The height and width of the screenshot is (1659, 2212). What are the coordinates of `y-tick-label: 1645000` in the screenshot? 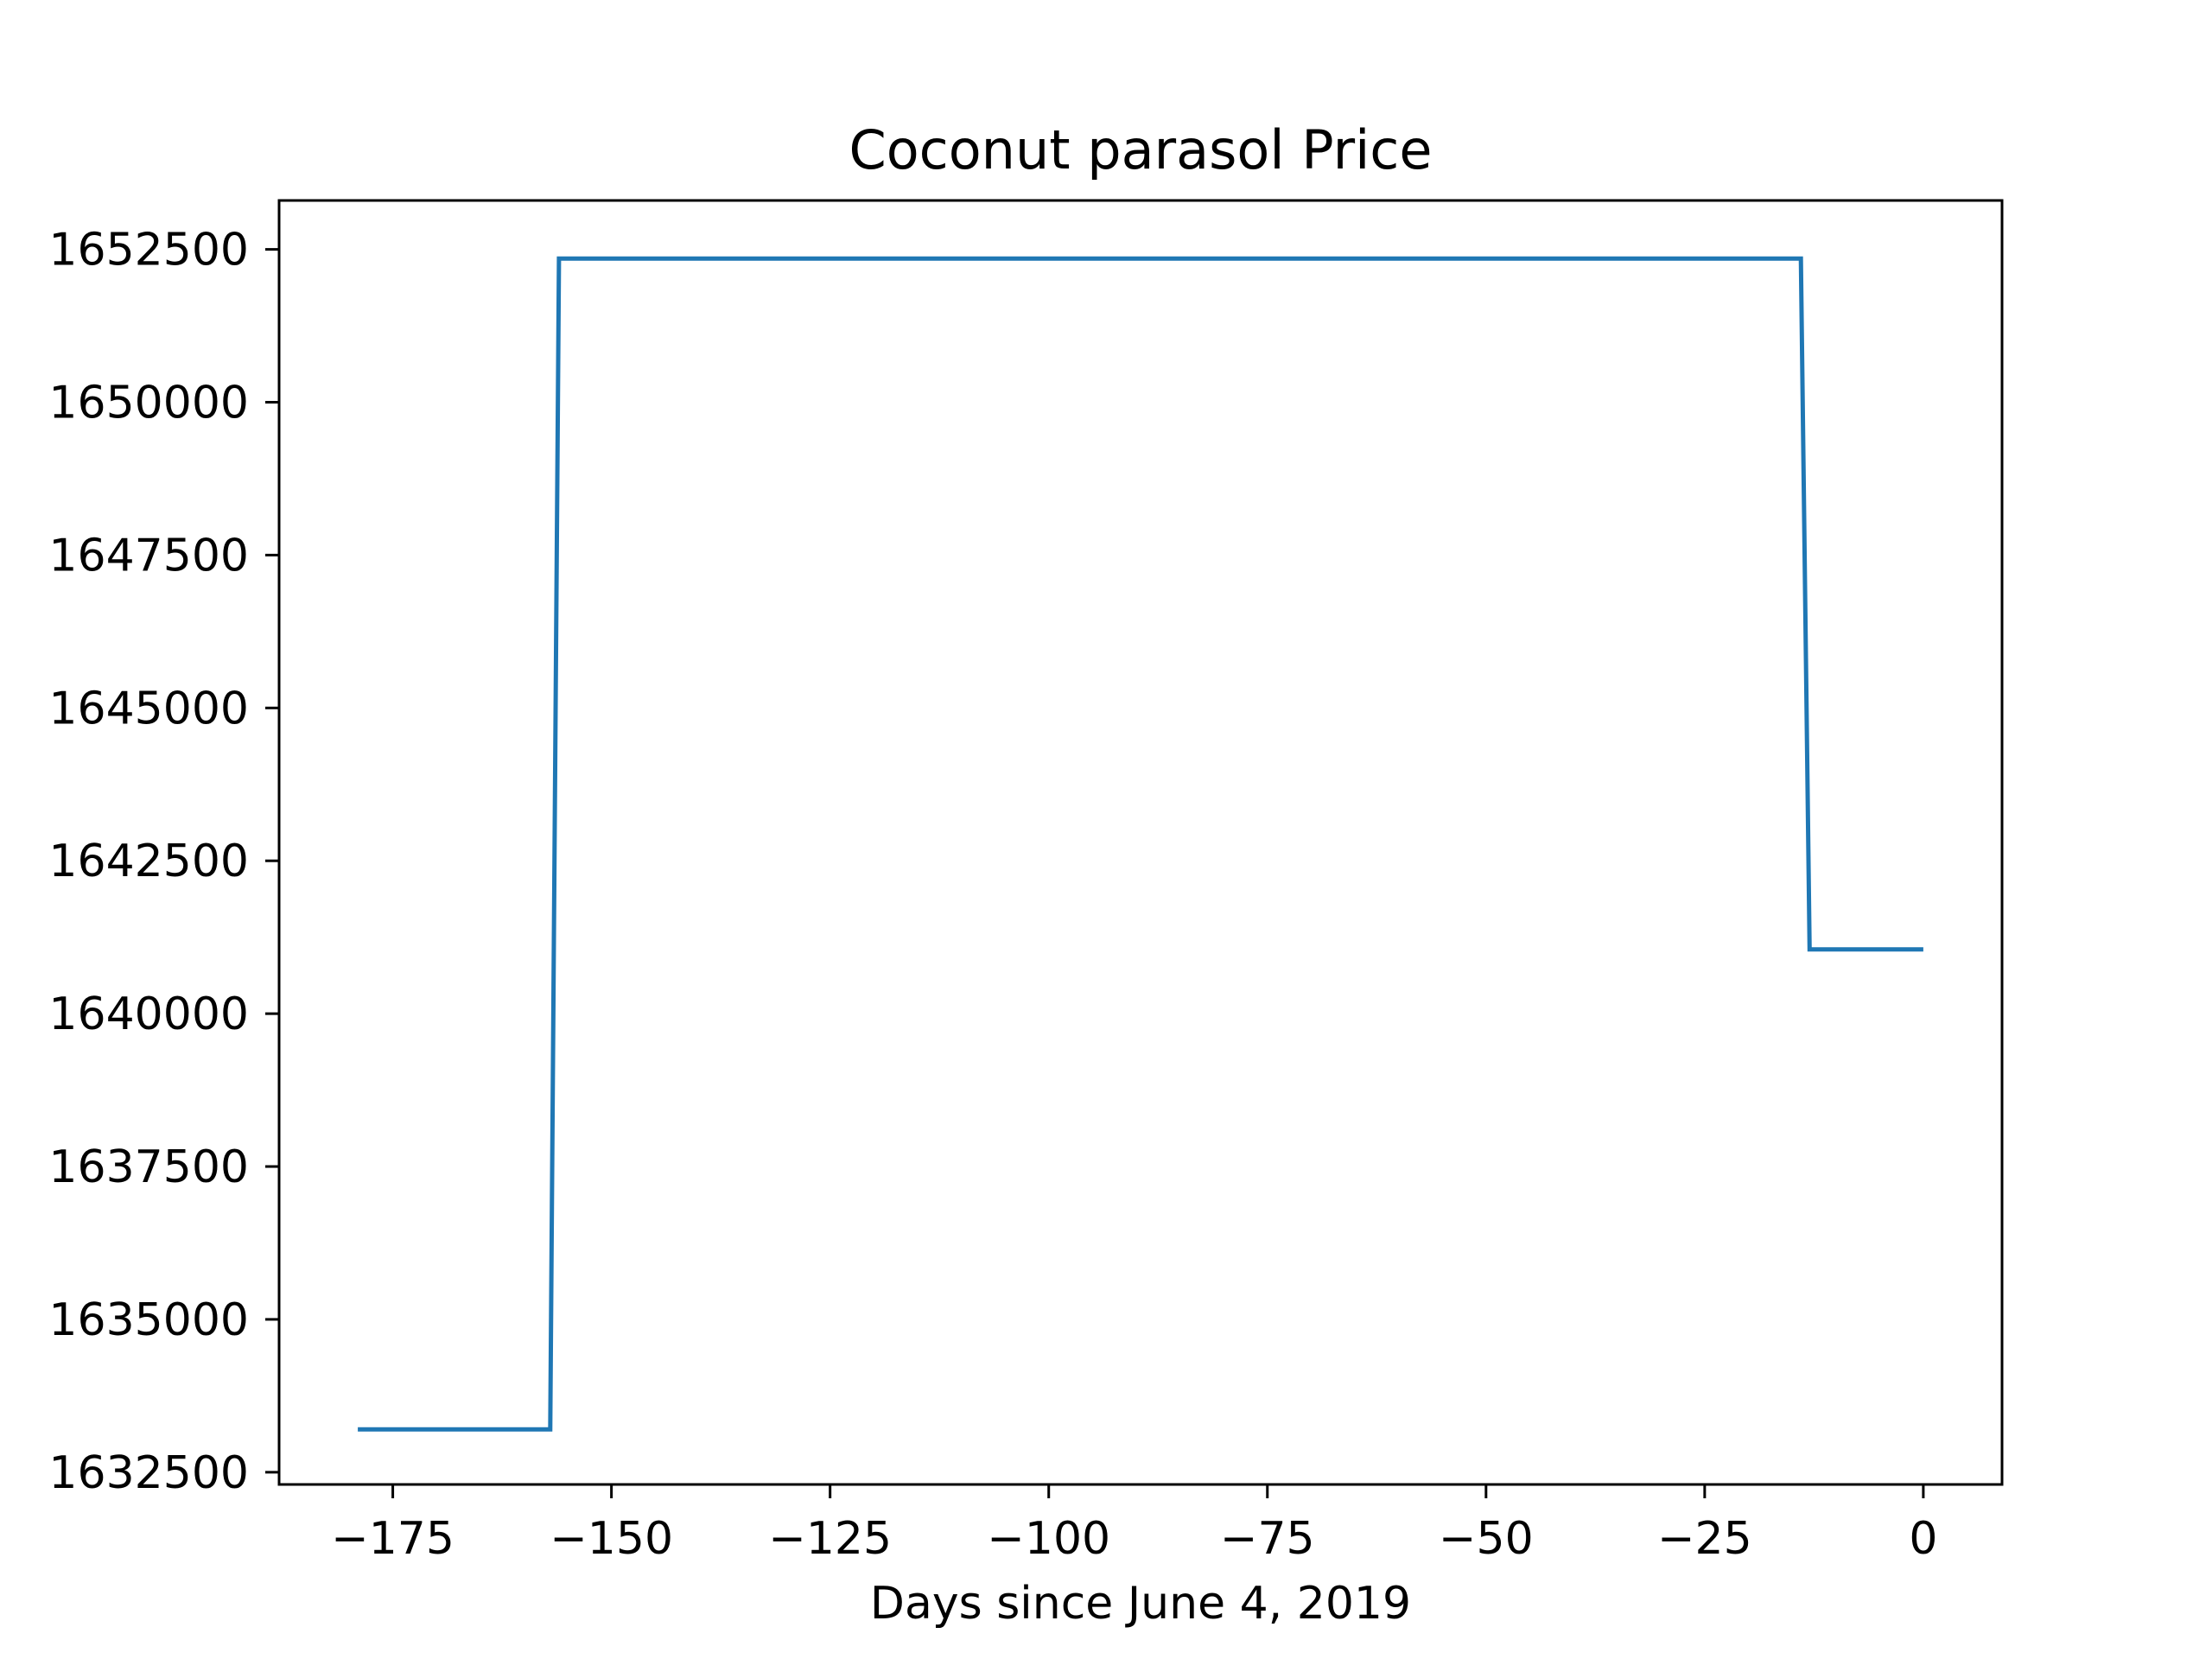 It's located at (148, 708).